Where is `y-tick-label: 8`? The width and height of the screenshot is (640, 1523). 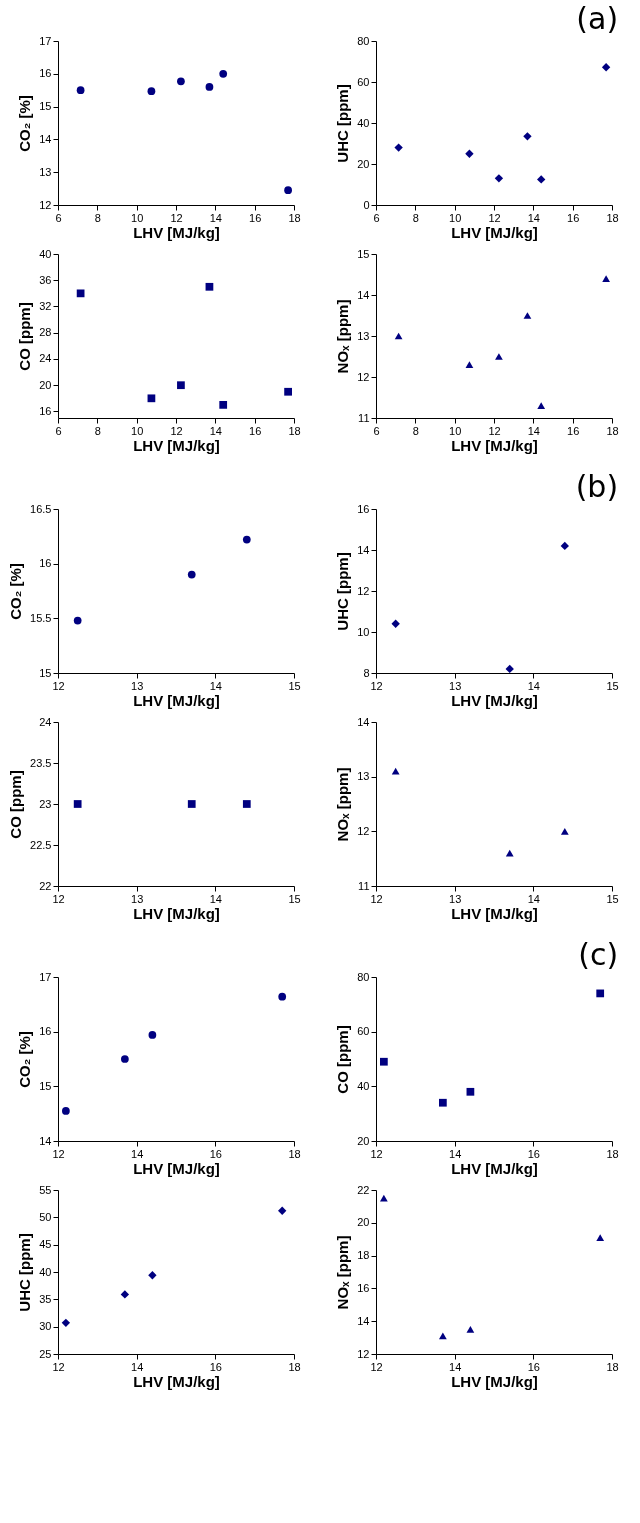 y-tick-label: 8 is located at coordinates (366, 672).